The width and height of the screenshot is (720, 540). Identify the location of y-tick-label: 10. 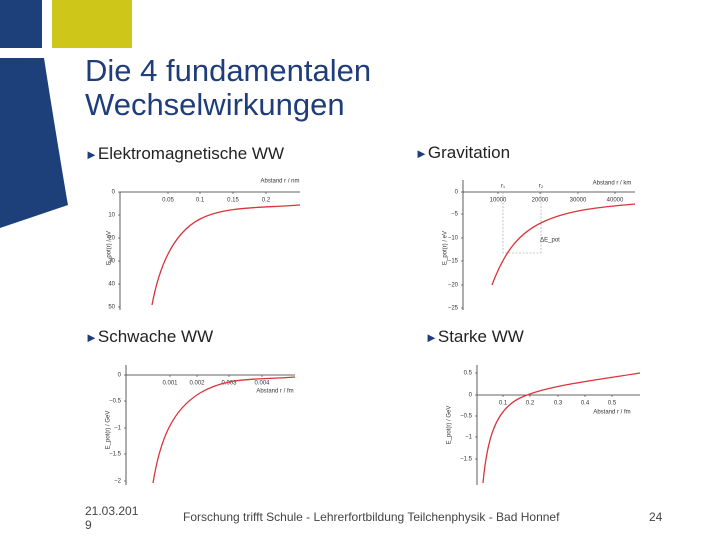
(111, 216).